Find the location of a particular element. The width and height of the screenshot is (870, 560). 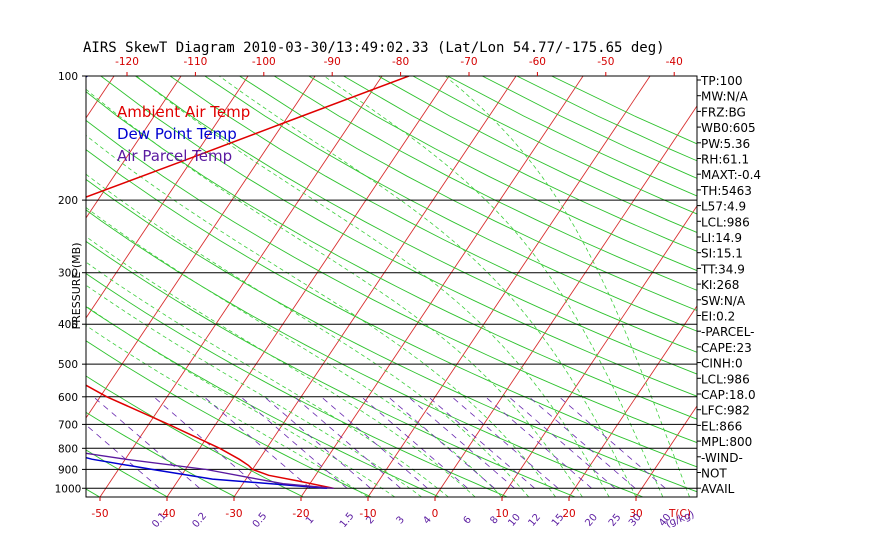

temp-tick-label-bottom: 30 is located at coordinates (635, 514).